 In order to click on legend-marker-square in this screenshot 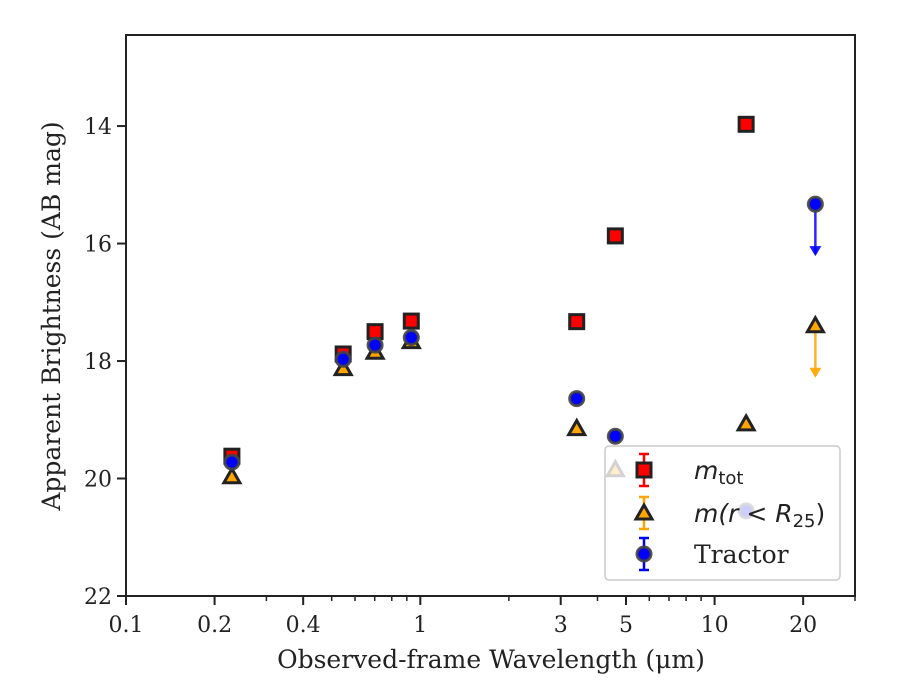, I will do `click(644, 470)`.